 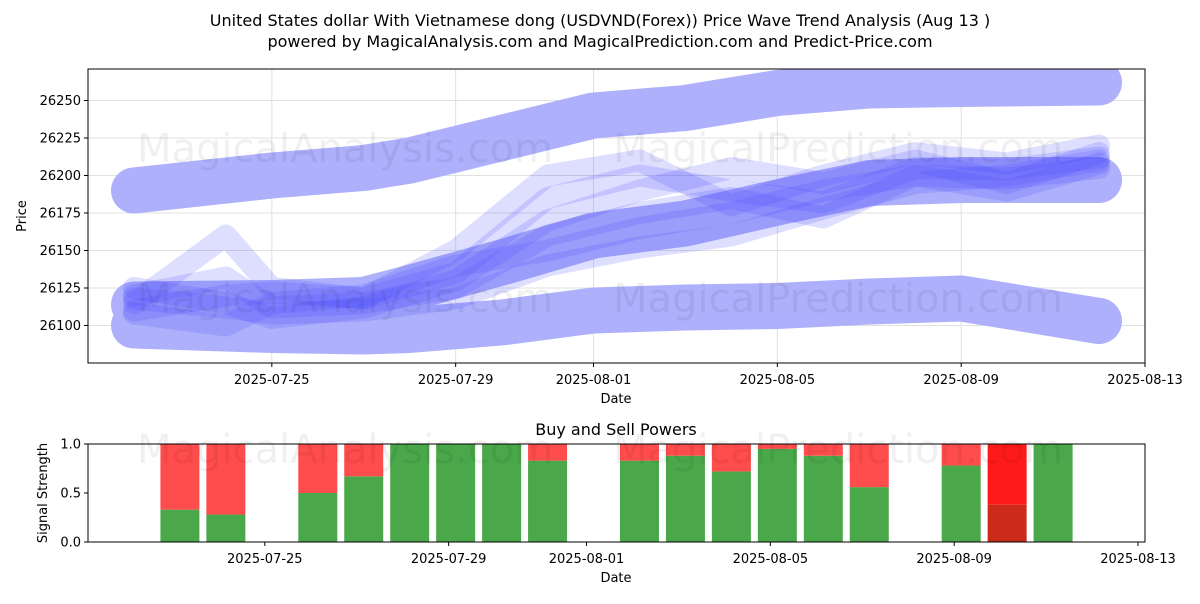 What do you see at coordinates (961, 380) in the screenshot?
I see `price-x-tick-label: 2025-08-09` at bounding box center [961, 380].